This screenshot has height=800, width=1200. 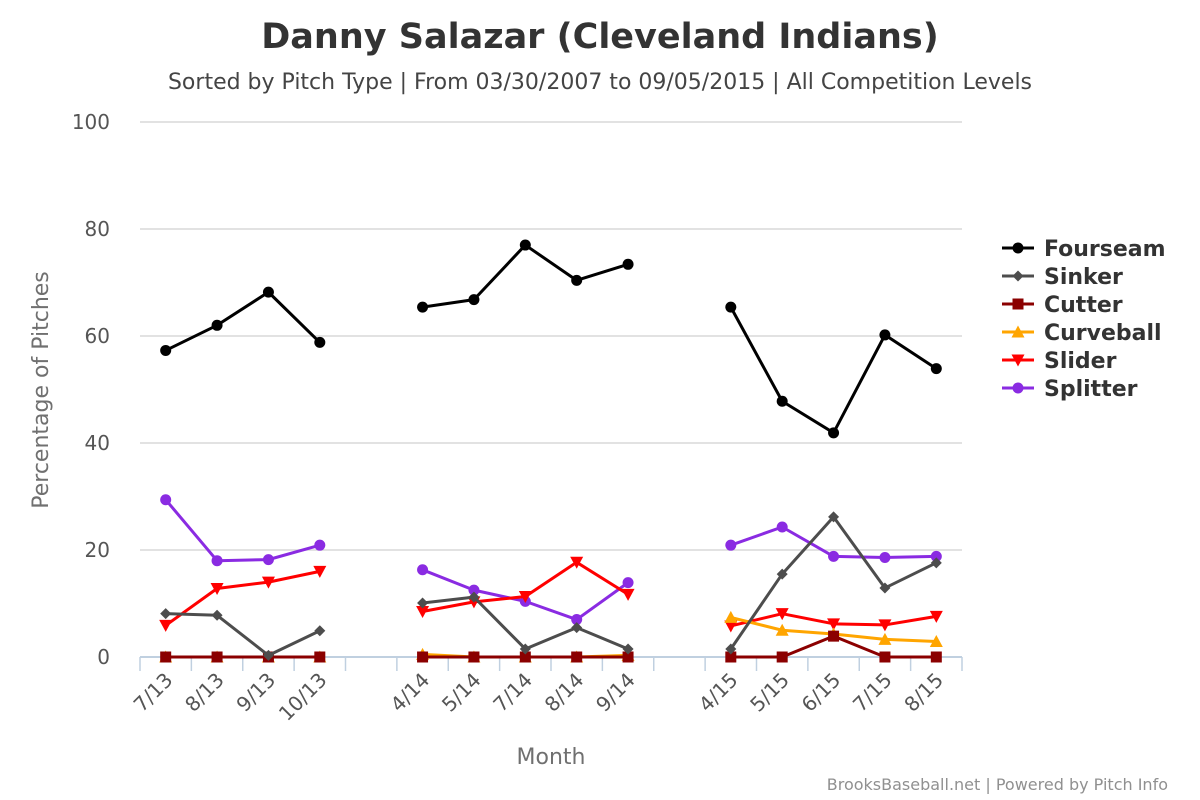 What do you see at coordinates (41, 390) in the screenshot?
I see `y-axis-title: Percentage of Pitches` at bounding box center [41, 390].